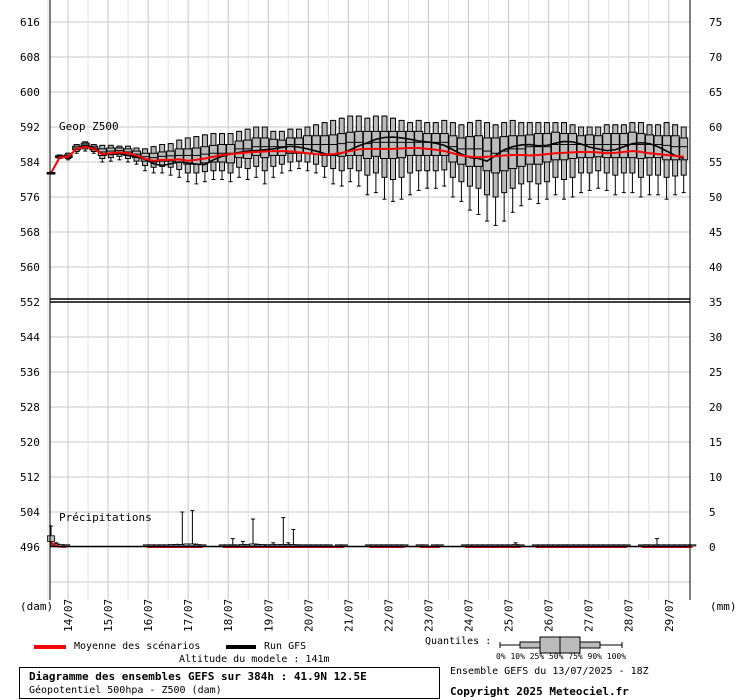 The image size is (740, 700). What do you see at coordinates (30, 127) in the screenshot?
I see `y-tick-left: 592` at bounding box center [30, 127].